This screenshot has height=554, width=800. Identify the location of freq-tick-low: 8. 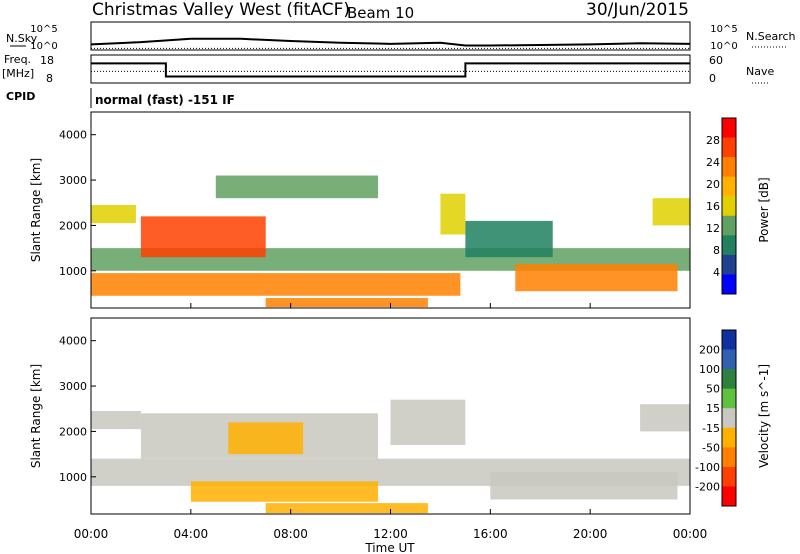
(49, 78).